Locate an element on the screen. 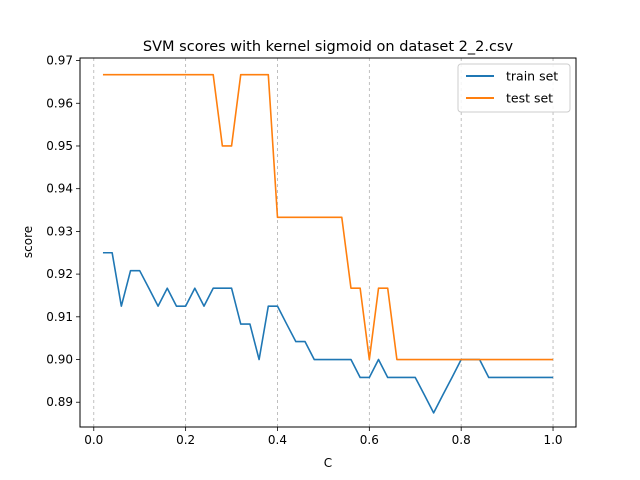 This screenshot has width=640, height=480. x-tick-label: 1.0 is located at coordinates (552, 440).